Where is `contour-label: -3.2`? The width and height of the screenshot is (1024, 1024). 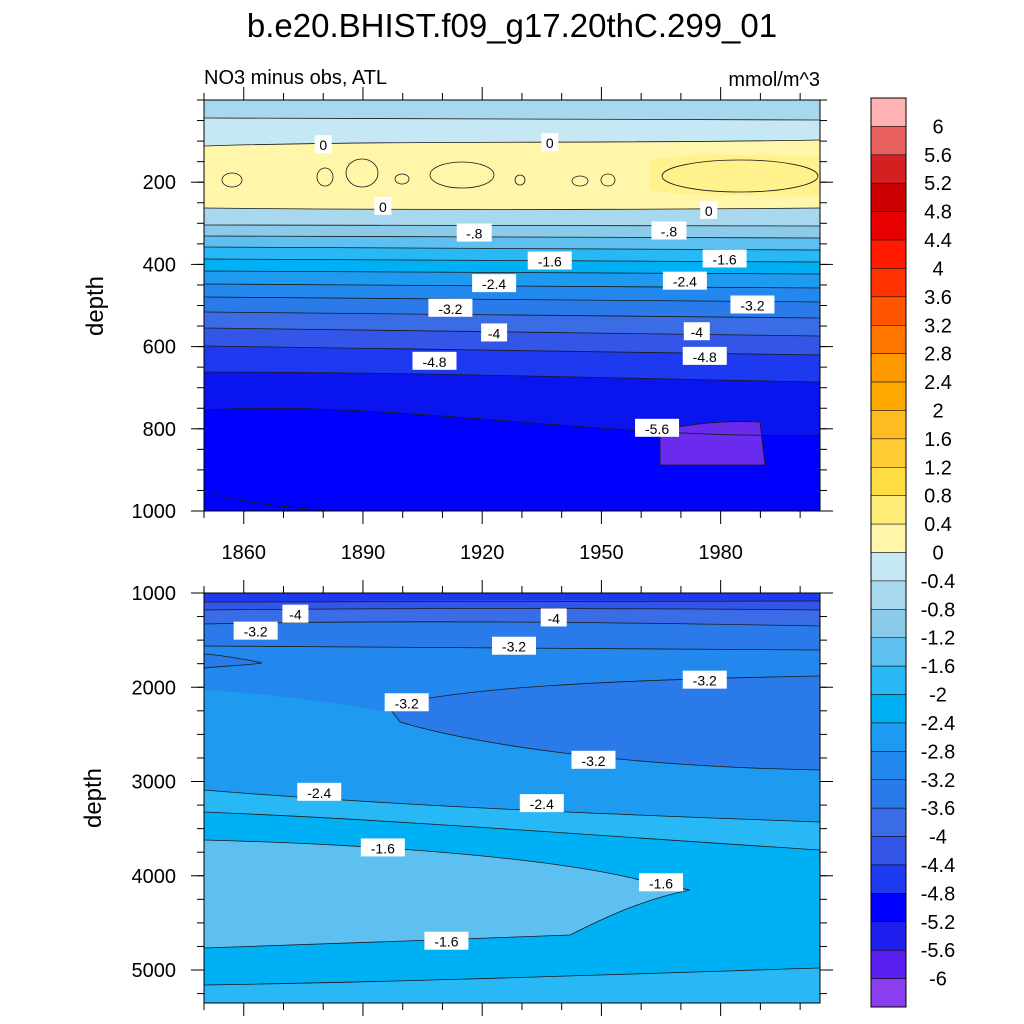 contour-label: -3.2 is located at coordinates (513, 645).